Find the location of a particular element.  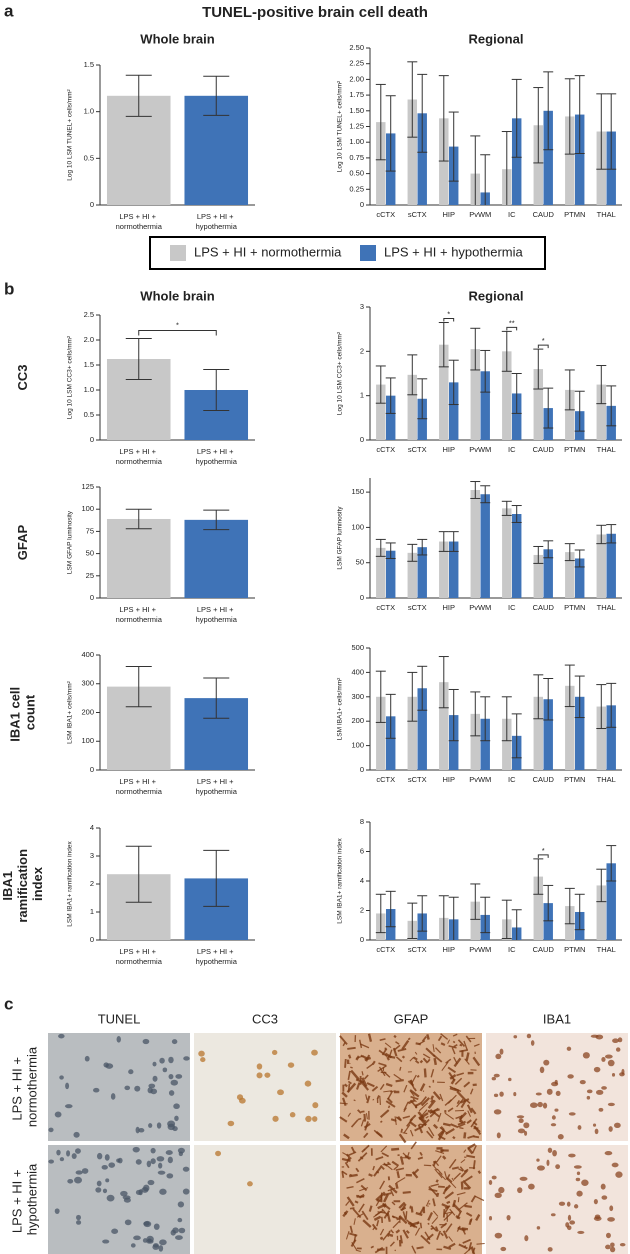

x-tick-label: LPS + HI + normothermia is located at coordinates (139, 956).